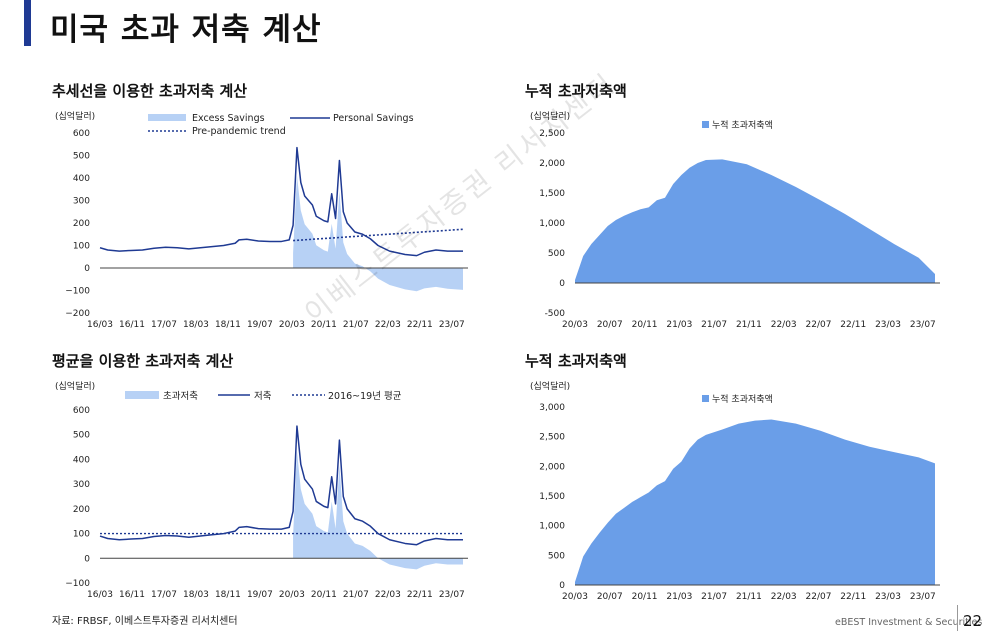 This screenshot has height=636, width=996. What do you see at coordinates (610, 325) in the screenshot?
I see `x-tick-label: 20/07` at bounding box center [610, 325].